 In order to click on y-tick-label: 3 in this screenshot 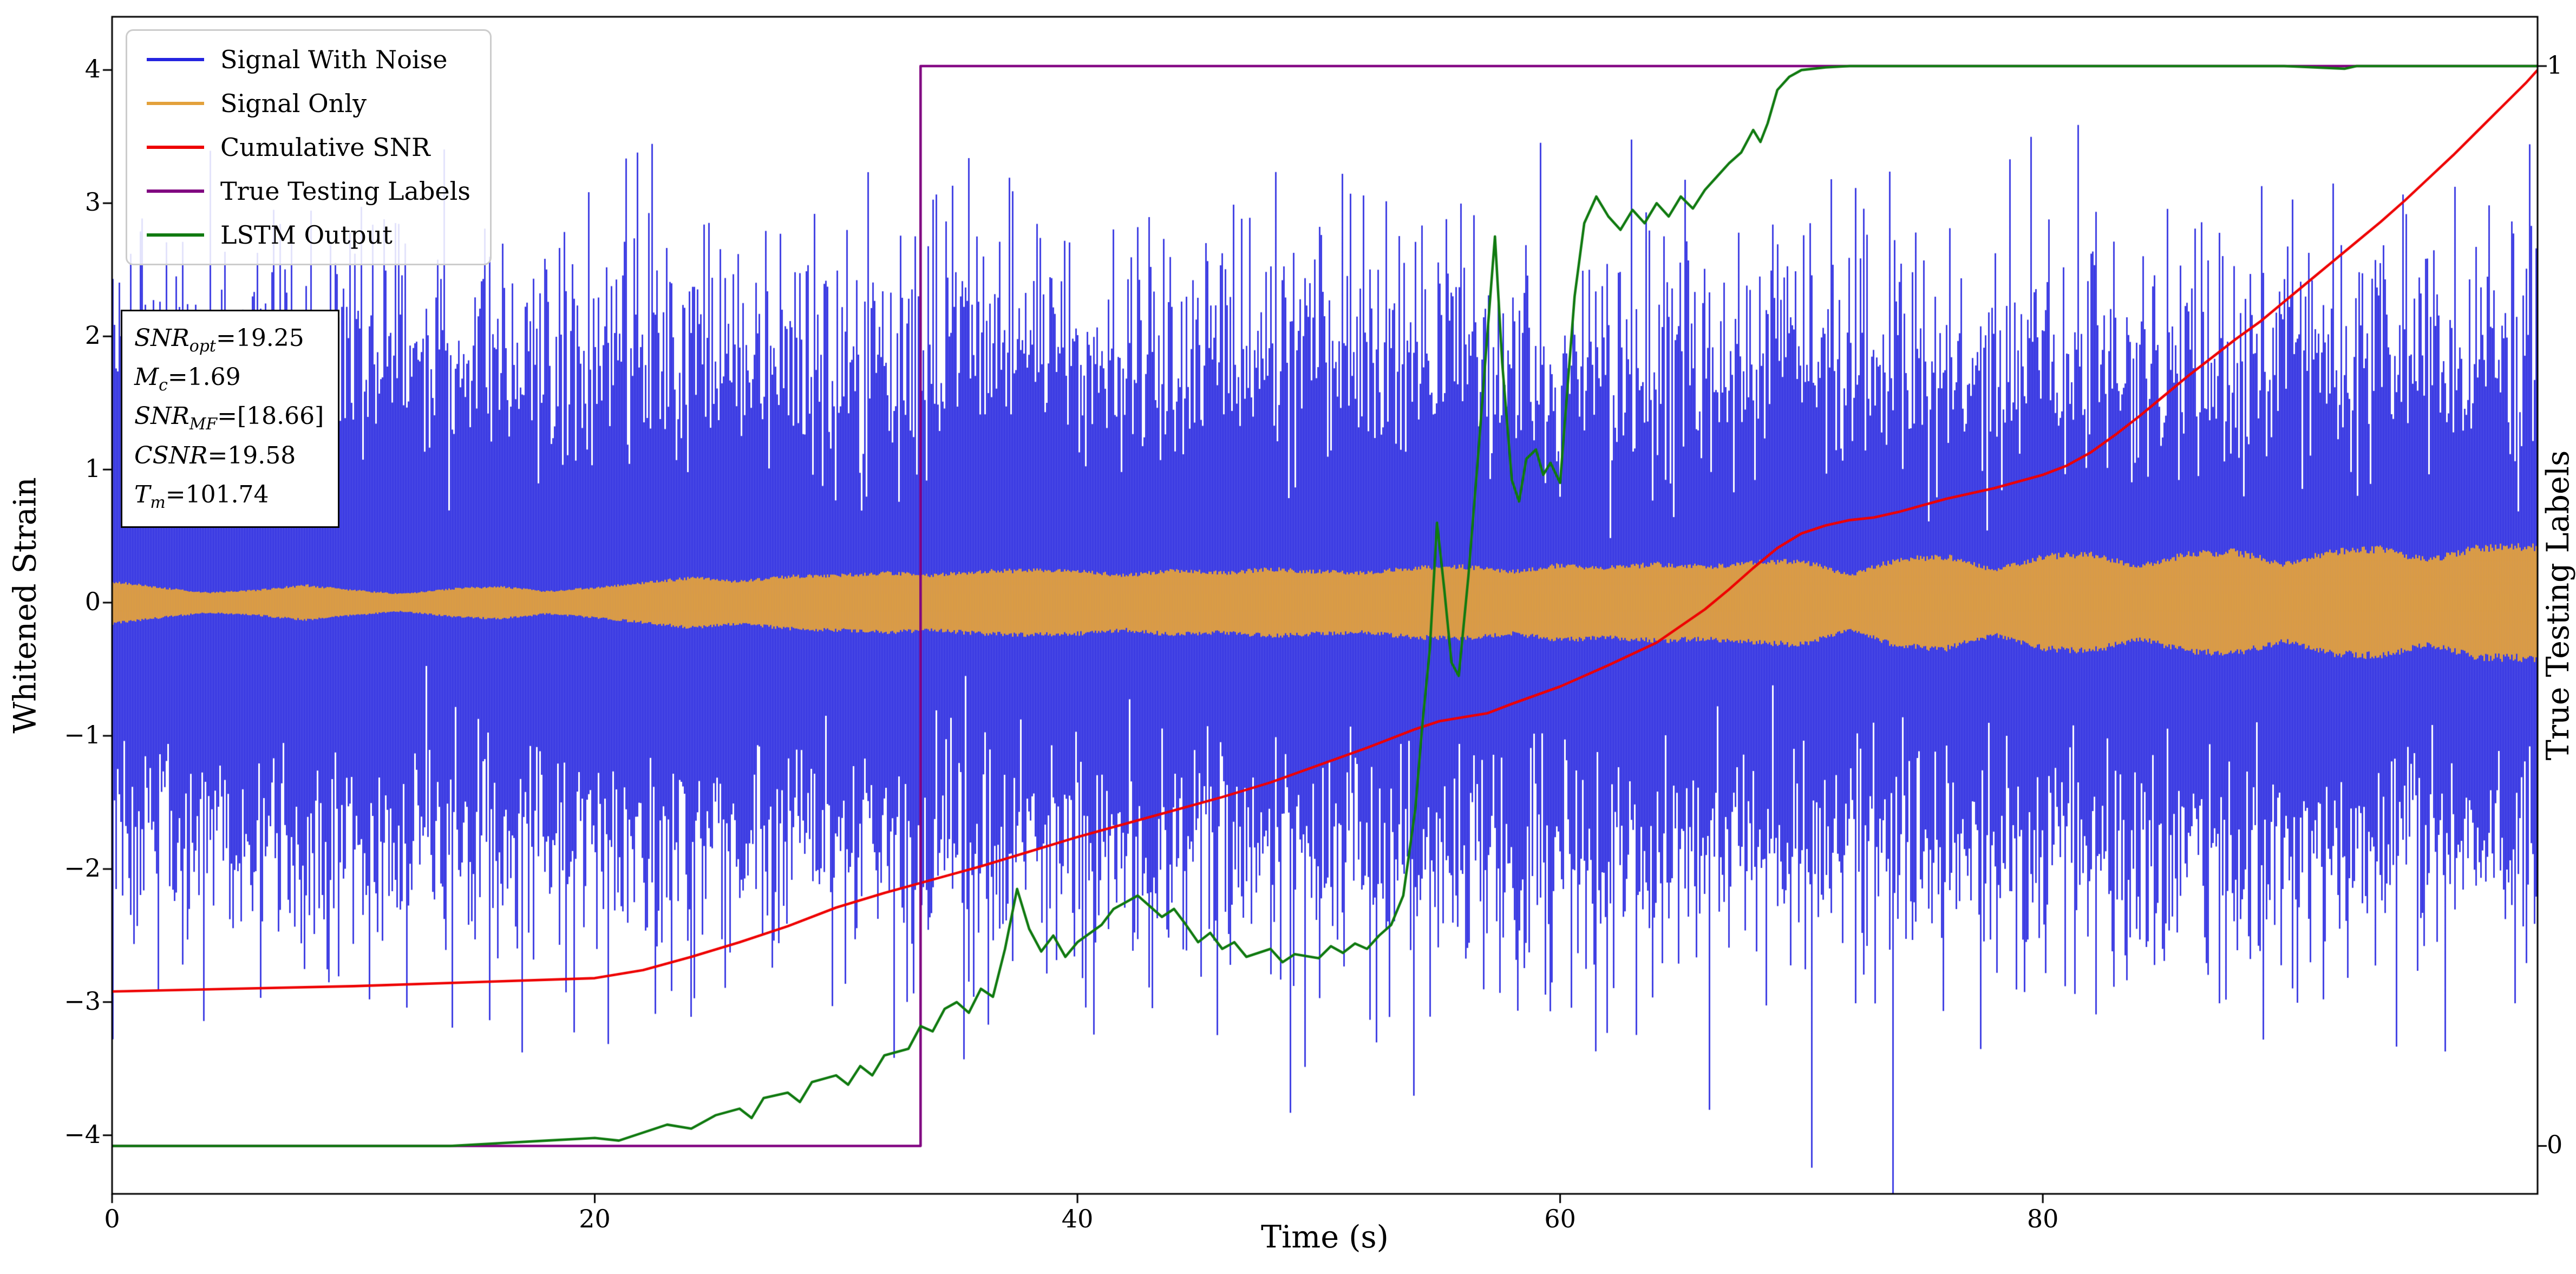, I will do `click(92, 202)`.